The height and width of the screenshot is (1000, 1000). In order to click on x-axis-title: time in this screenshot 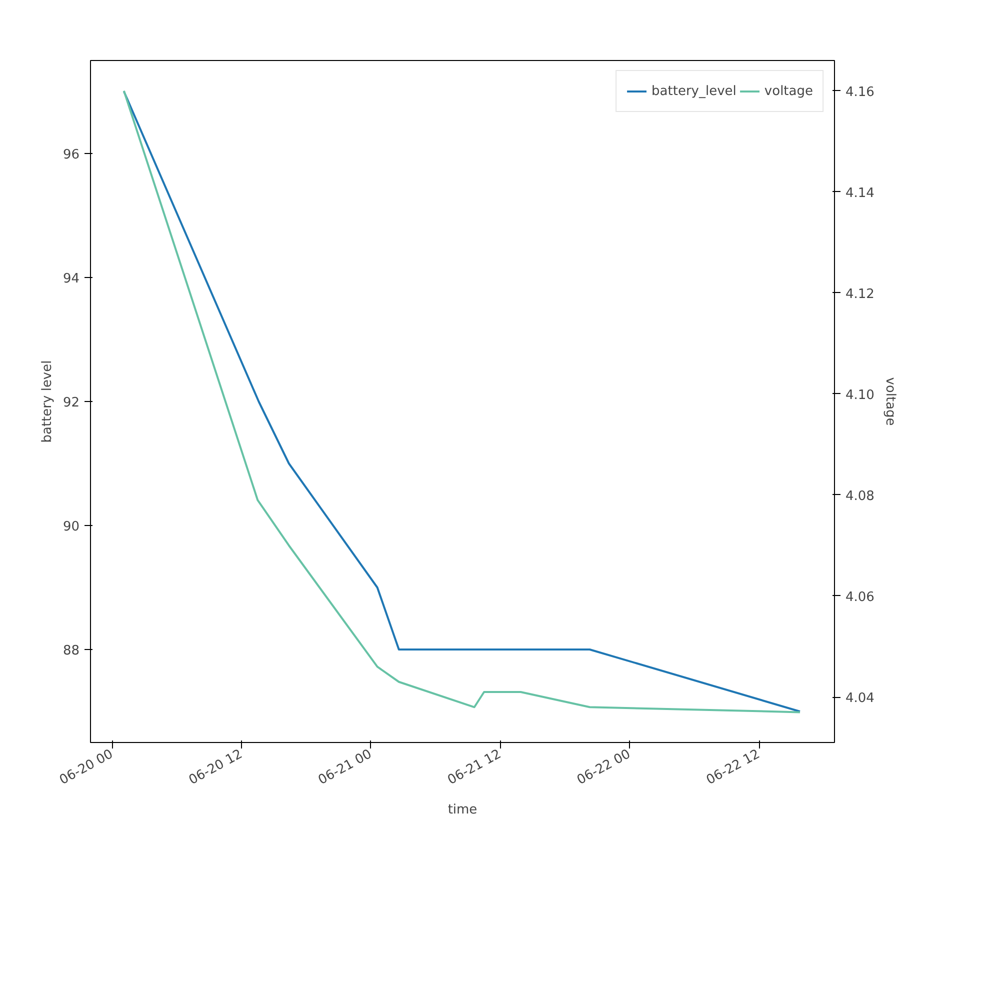, I will do `click(463, 810)`.